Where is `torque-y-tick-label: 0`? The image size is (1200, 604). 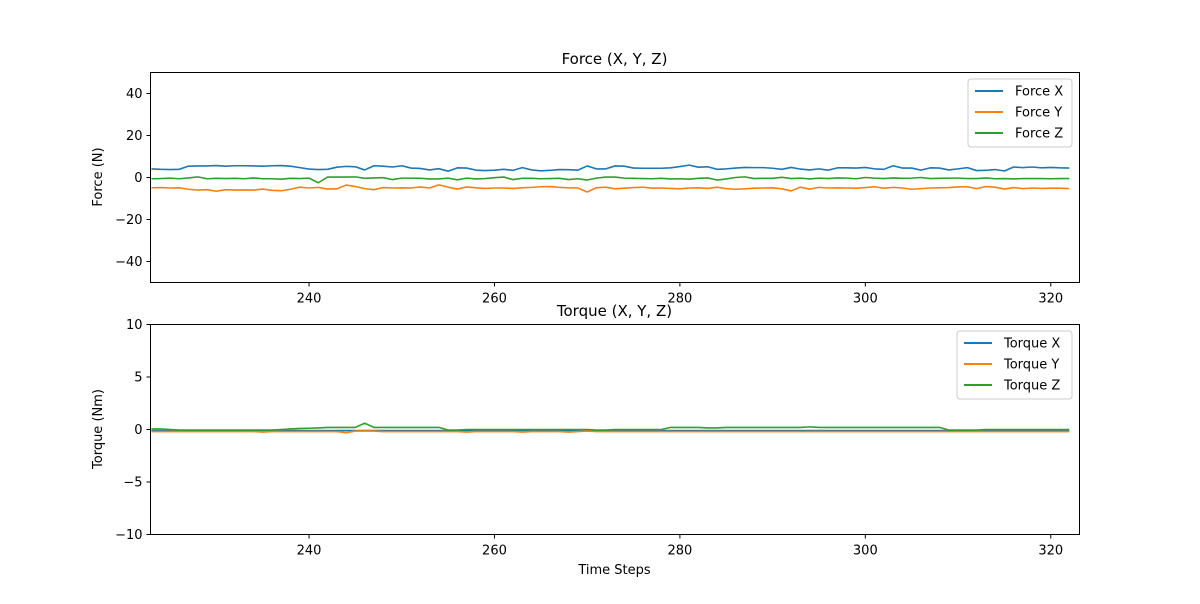
torque-y-tick-label: 0 is located at coordinates (138, 430).